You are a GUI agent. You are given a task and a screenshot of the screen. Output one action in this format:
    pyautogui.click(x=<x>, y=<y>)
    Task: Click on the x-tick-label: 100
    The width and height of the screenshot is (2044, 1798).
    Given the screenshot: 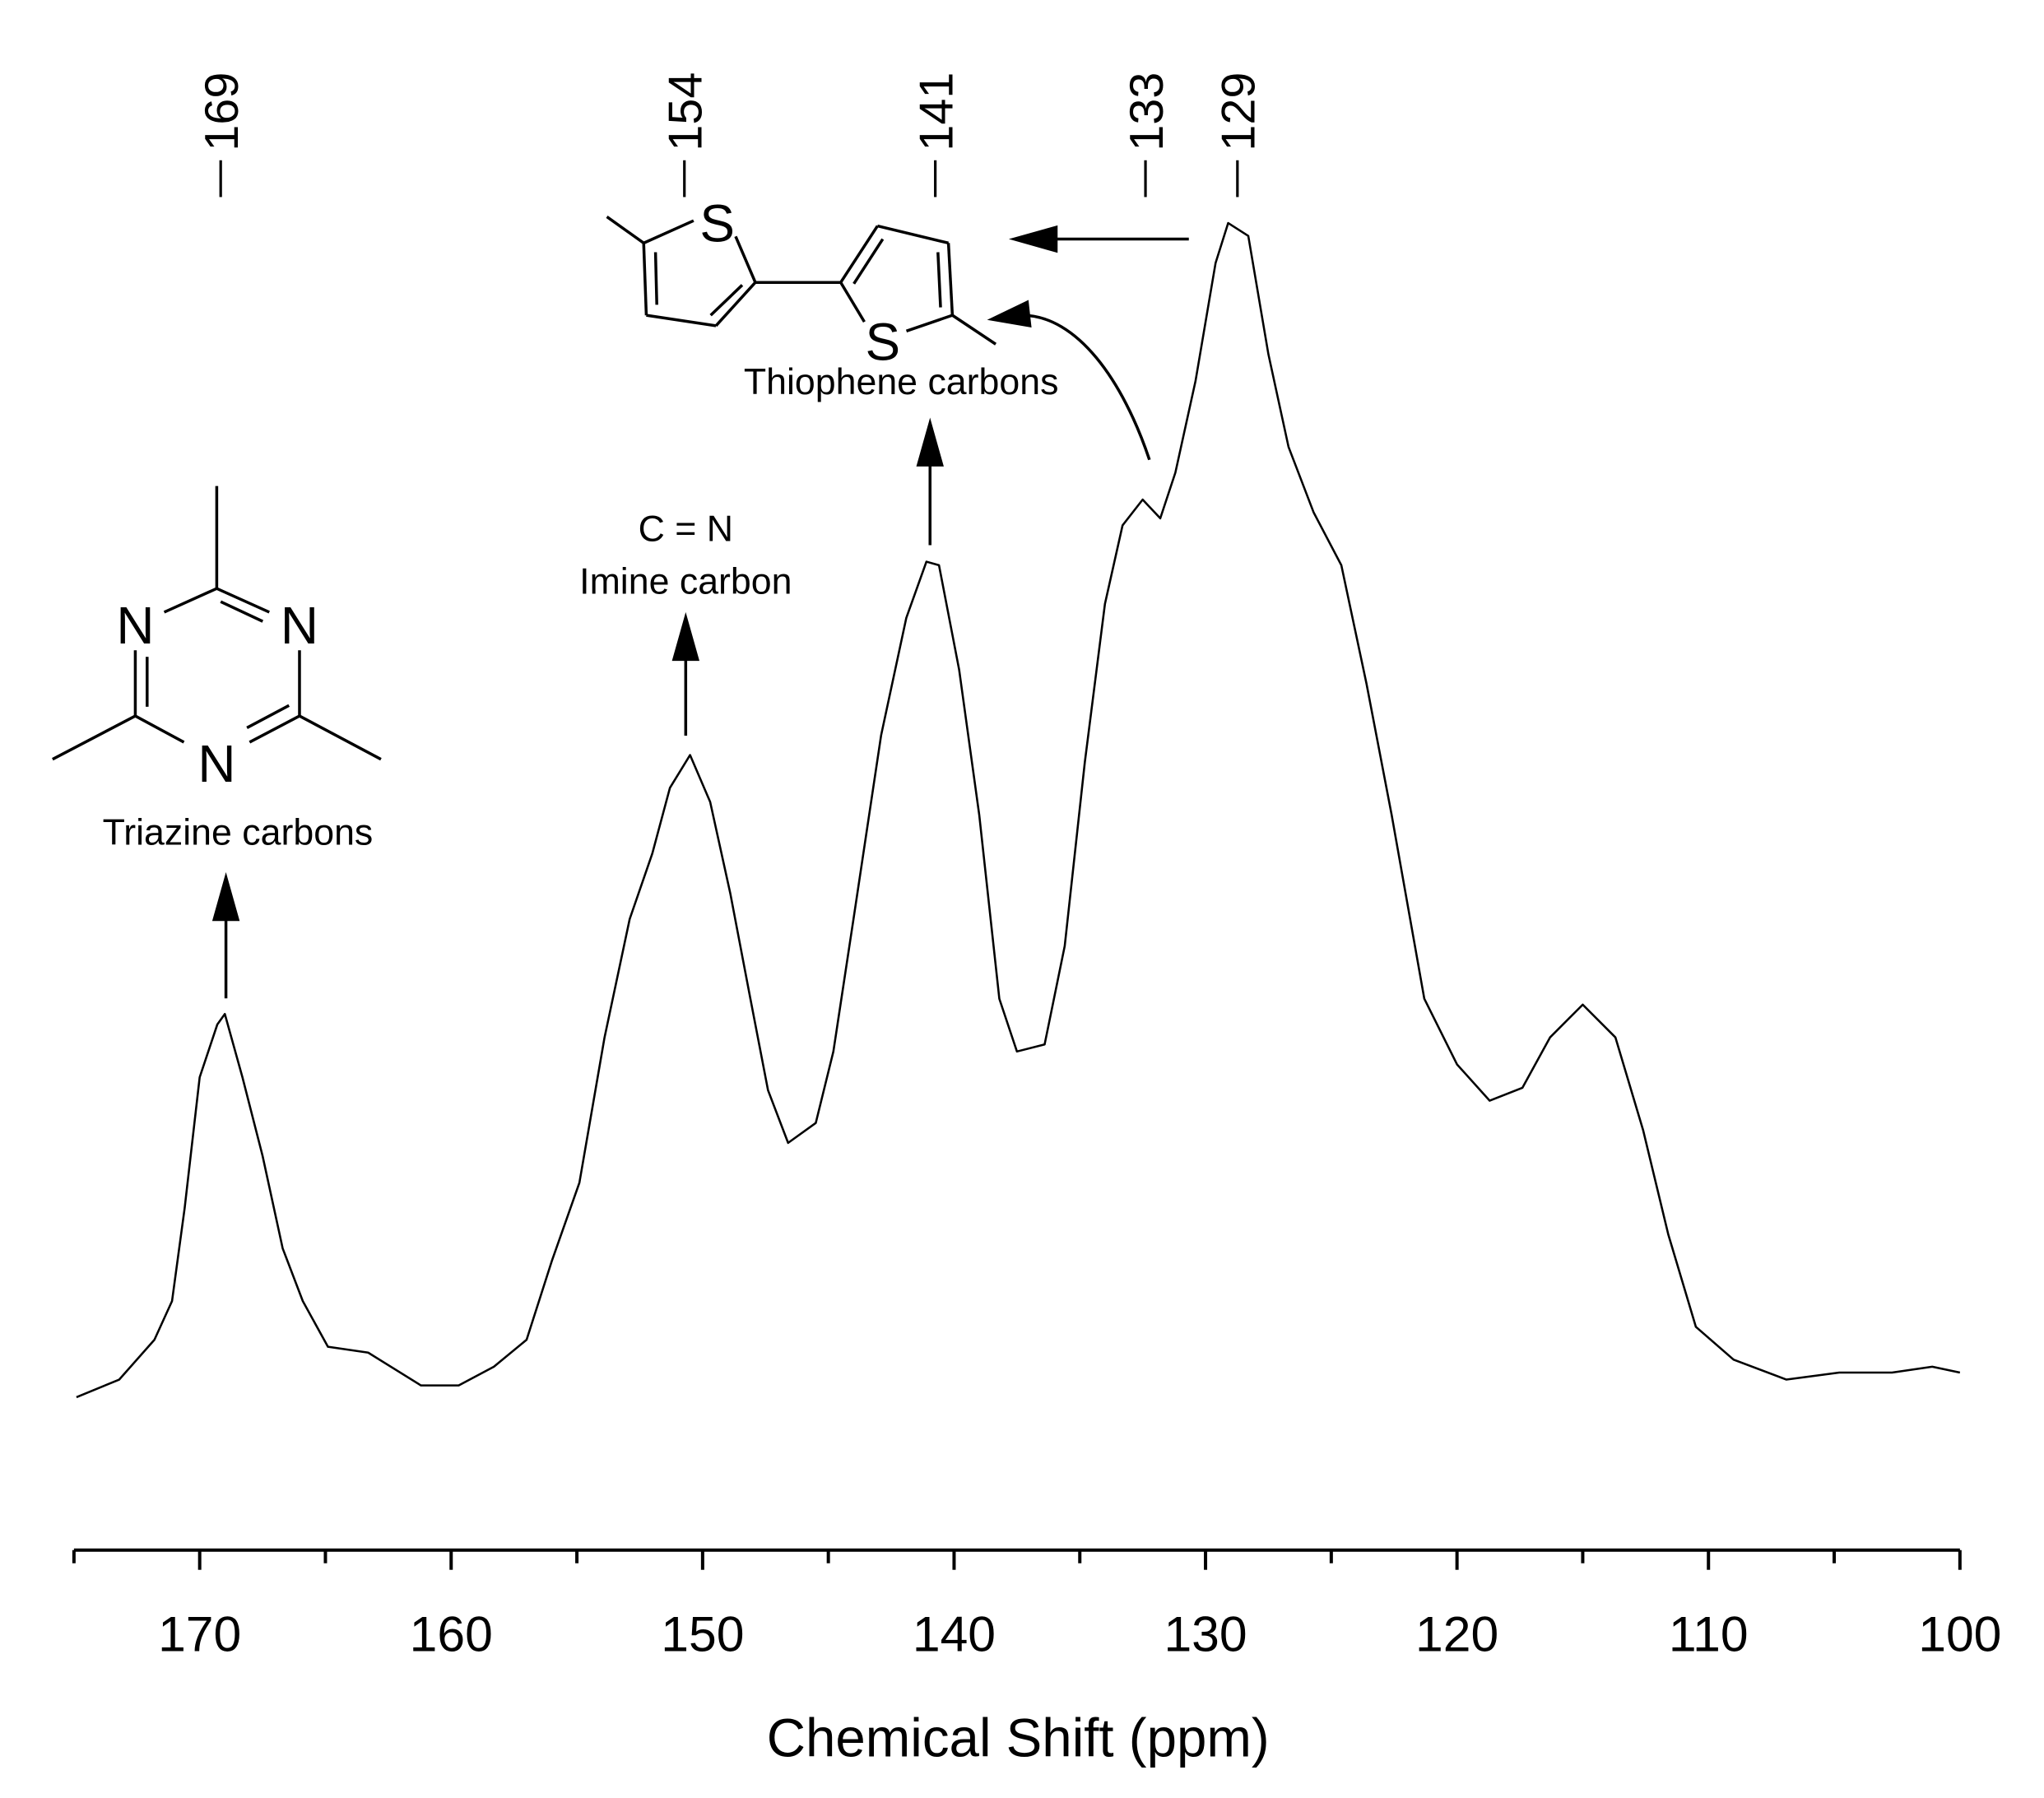 What is the action you would take?
    pyautogui.click(x=1959, y=1634)
    